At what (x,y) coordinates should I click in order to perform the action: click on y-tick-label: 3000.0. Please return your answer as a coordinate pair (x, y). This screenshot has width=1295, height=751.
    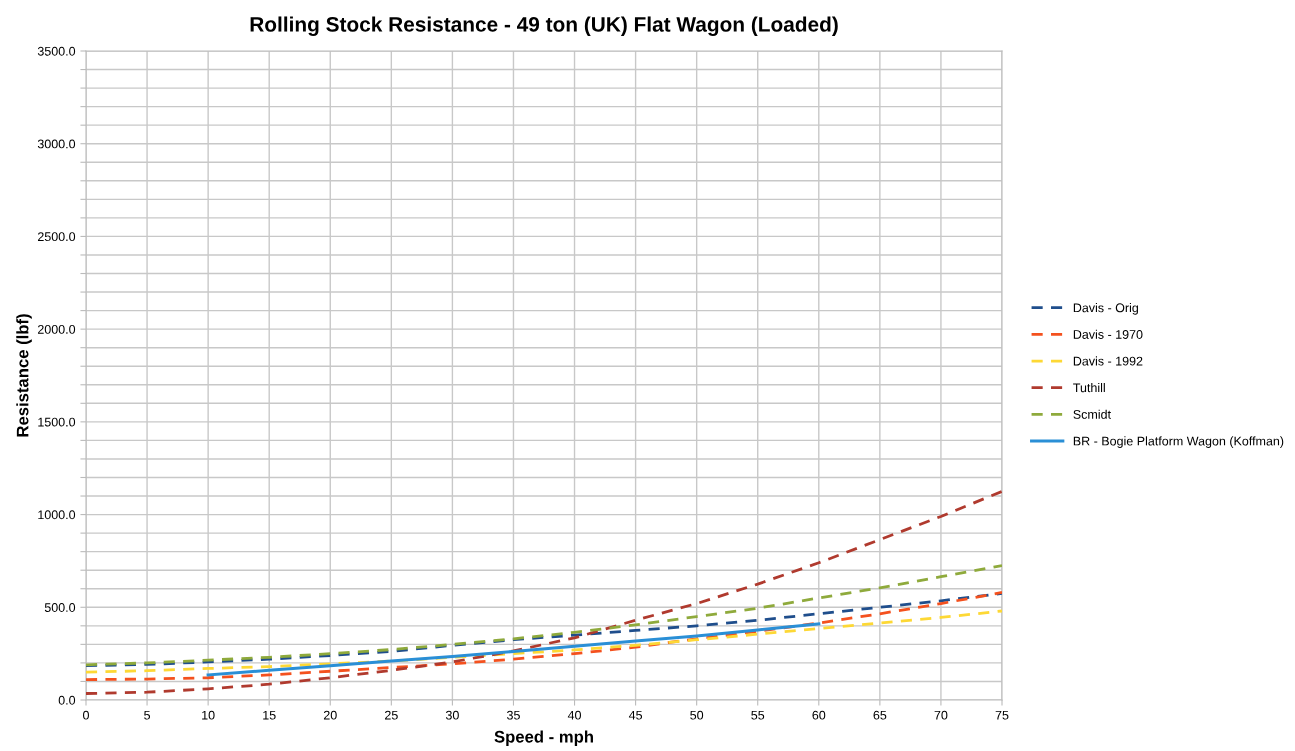
    Looking at the image, I should click on (56, 144).